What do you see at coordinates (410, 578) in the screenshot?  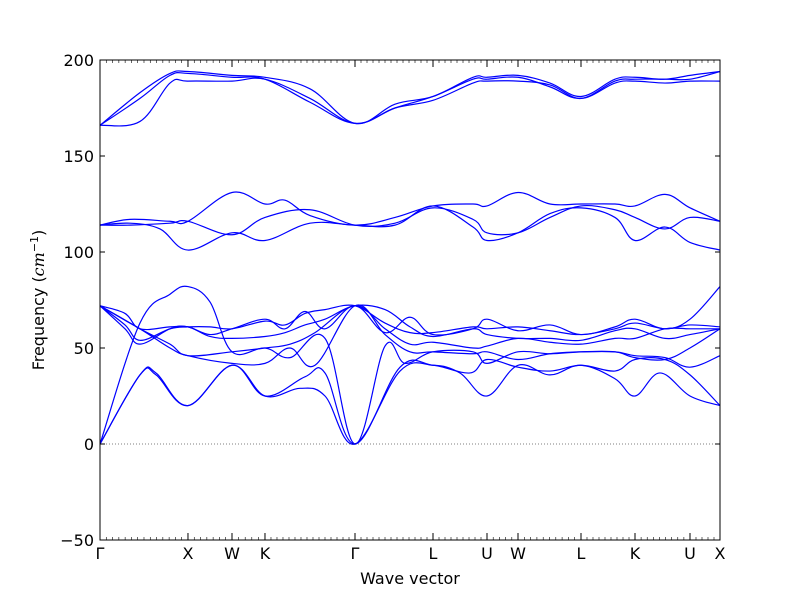 I see `x-axis-label: Wave vector` at bounding box center [410, 578].